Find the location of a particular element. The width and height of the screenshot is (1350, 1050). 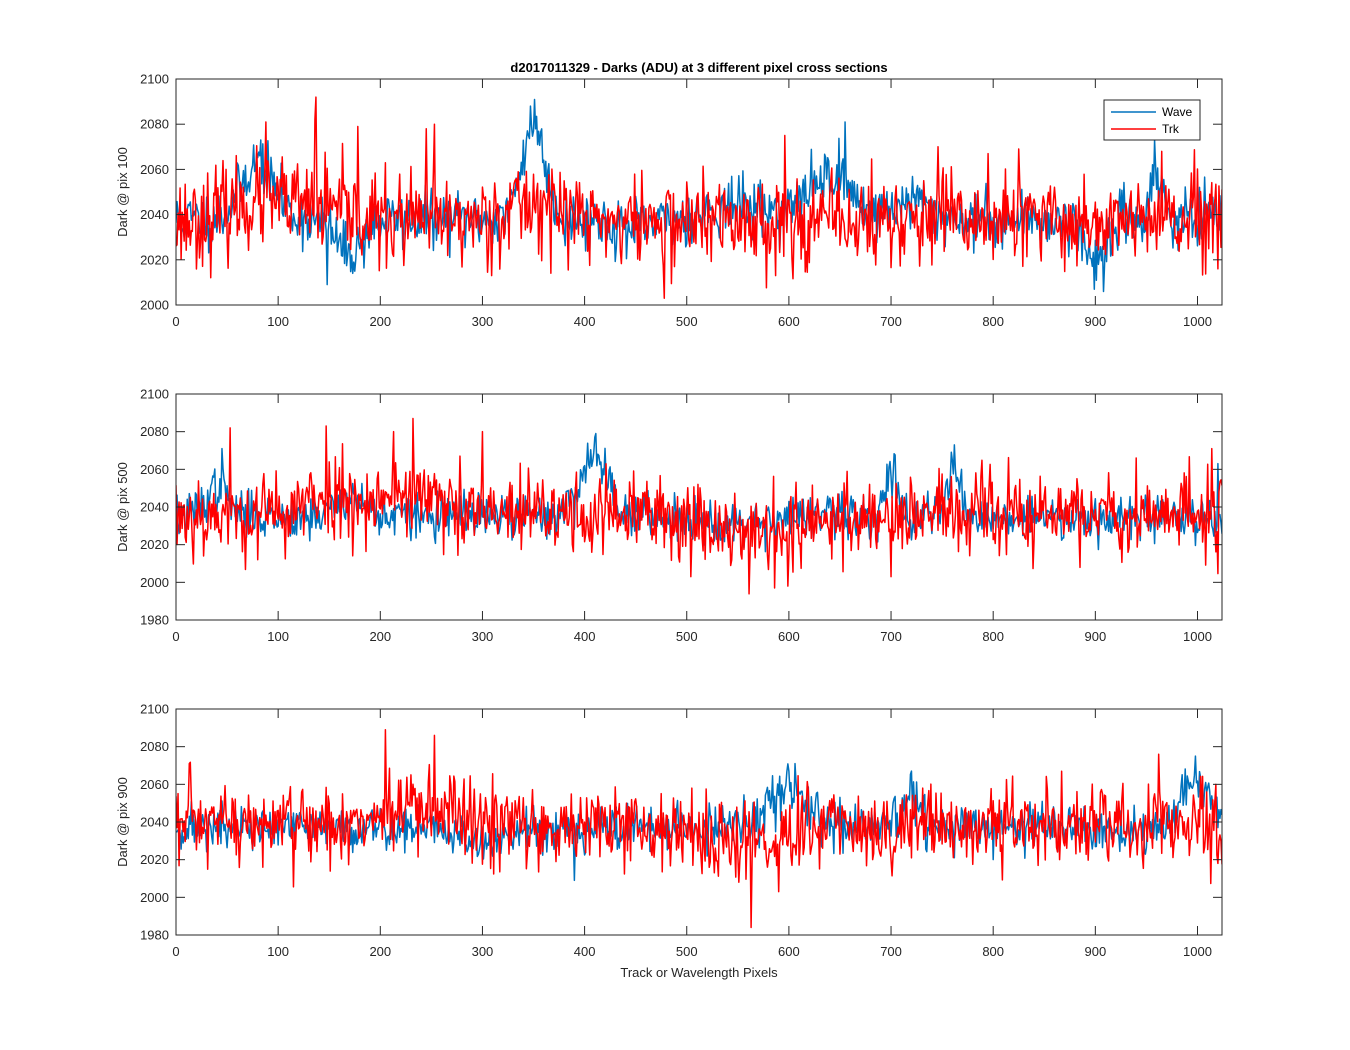

y-axis-label: Dark @ pix 500 is located at coordinates (122, 507).